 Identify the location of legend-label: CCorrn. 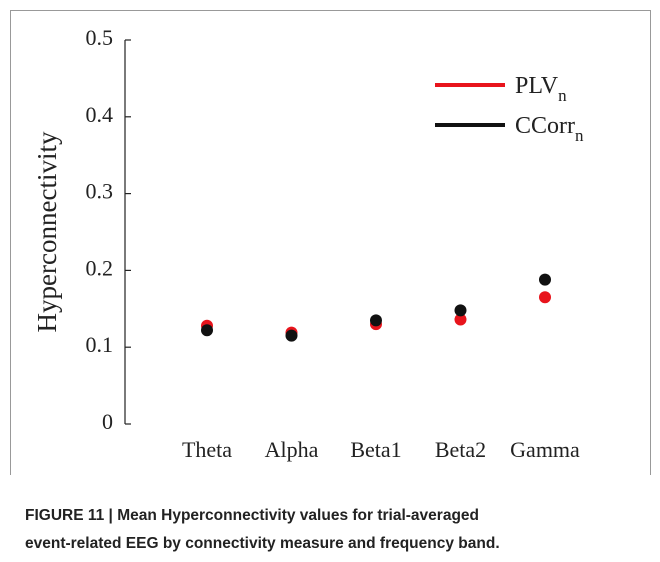
(549, 129).